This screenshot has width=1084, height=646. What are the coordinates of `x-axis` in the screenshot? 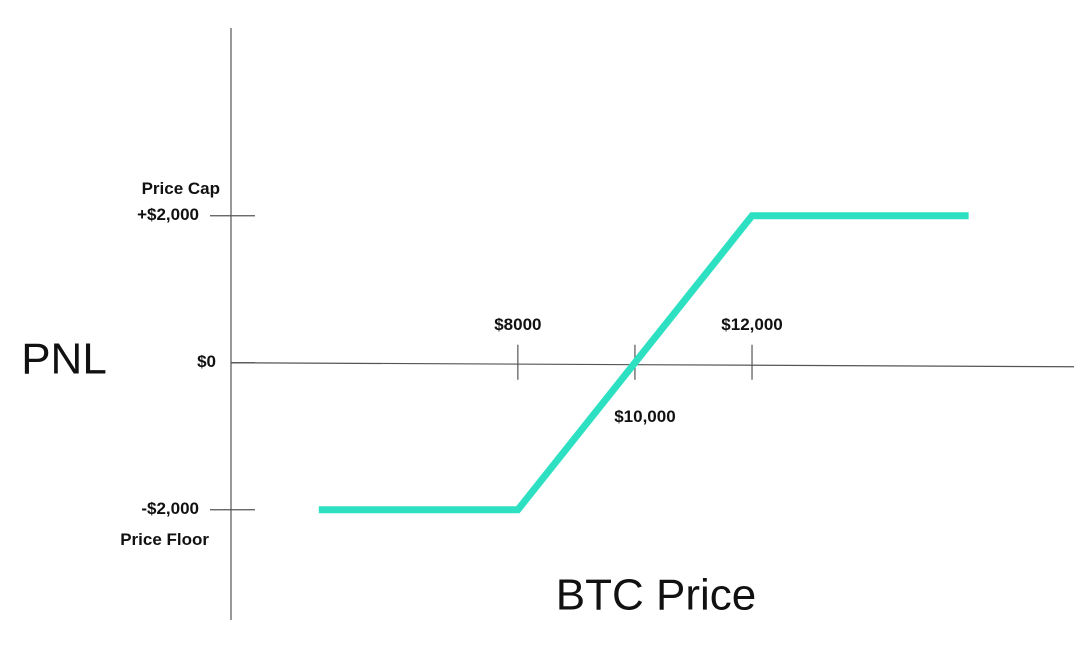 It's located at (652, 365).